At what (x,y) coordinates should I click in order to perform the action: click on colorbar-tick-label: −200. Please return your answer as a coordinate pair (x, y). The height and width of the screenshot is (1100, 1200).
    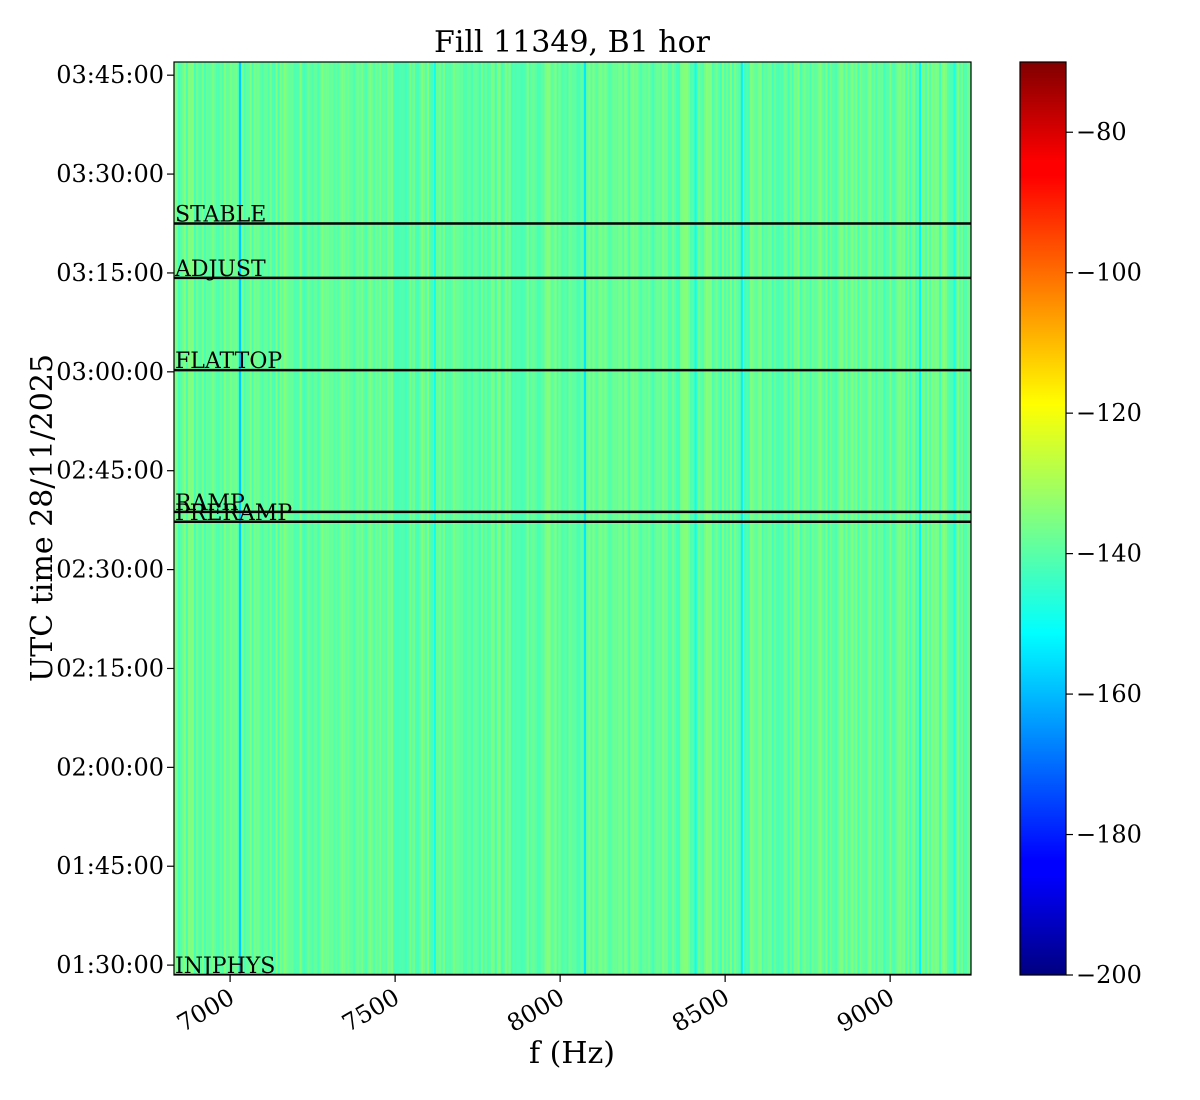
    Looking at the image, I should click on (1109, 975).